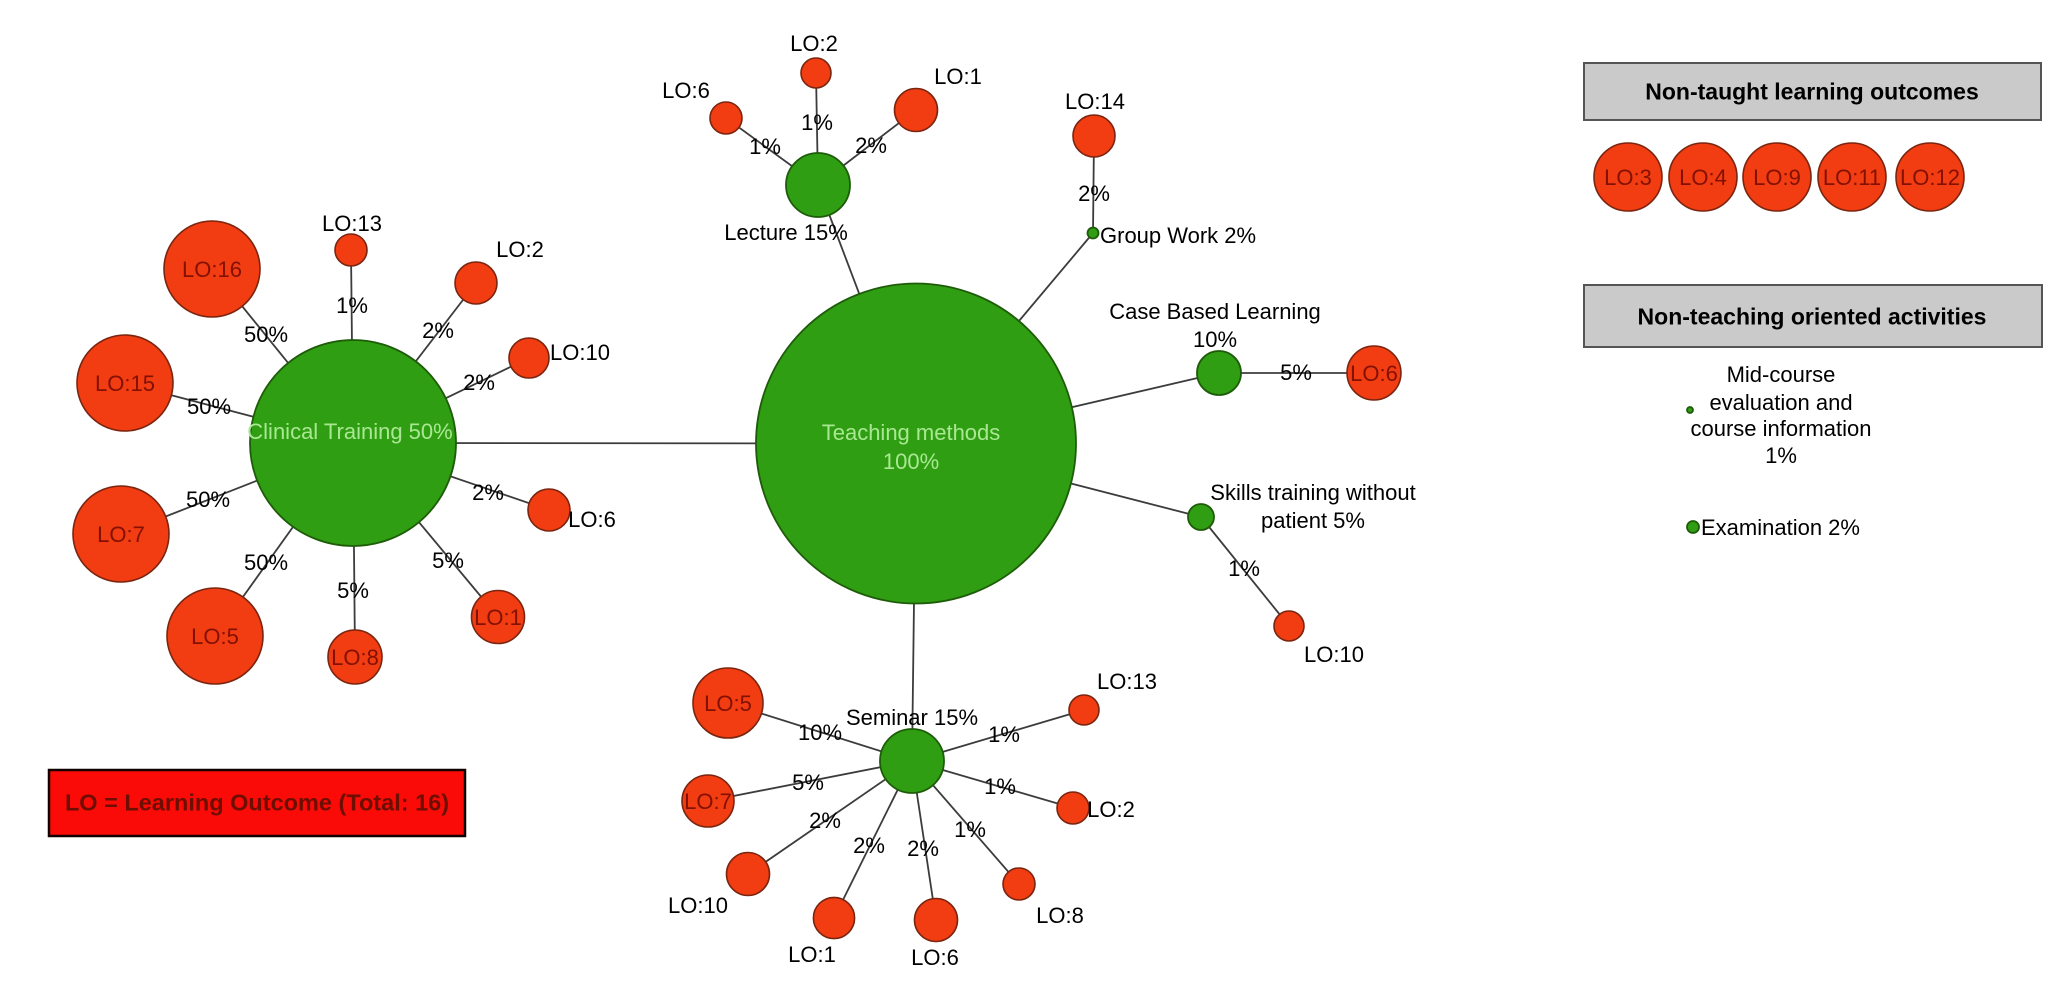 The height and width of the screenshot is (1001, 2059). What do you see at coordinates (349, 431) in the screenshot?
I see `svg-text: Clinical Training 50%` at bounding box center [349, 431].